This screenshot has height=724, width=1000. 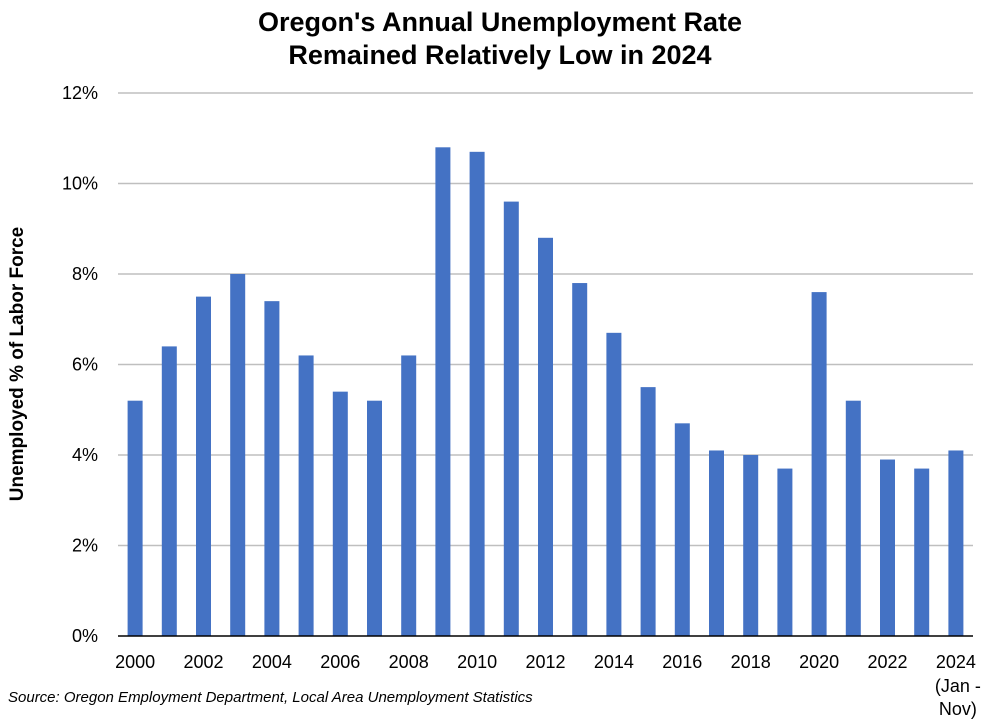 What do you see at coordinates (922, 552) in the screenshot?
I see `bar-2023` at bounding box center [922, 552].